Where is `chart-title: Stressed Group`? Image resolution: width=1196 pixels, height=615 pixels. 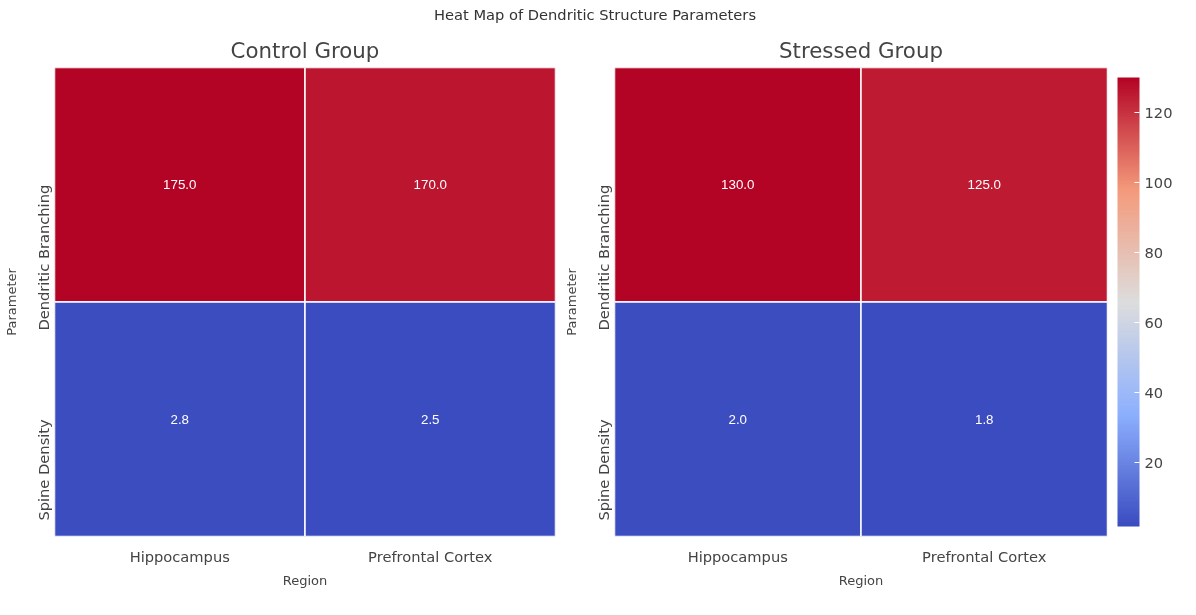 chart-title: Stressed Group is located at coordinates (861, 50).